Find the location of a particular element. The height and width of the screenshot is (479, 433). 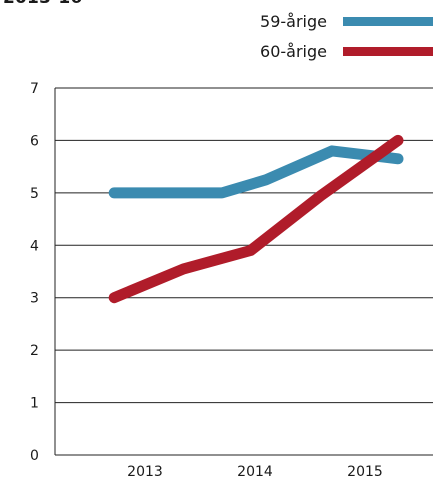

chart-title: 2013-16 is located at coordinates (42, 4).